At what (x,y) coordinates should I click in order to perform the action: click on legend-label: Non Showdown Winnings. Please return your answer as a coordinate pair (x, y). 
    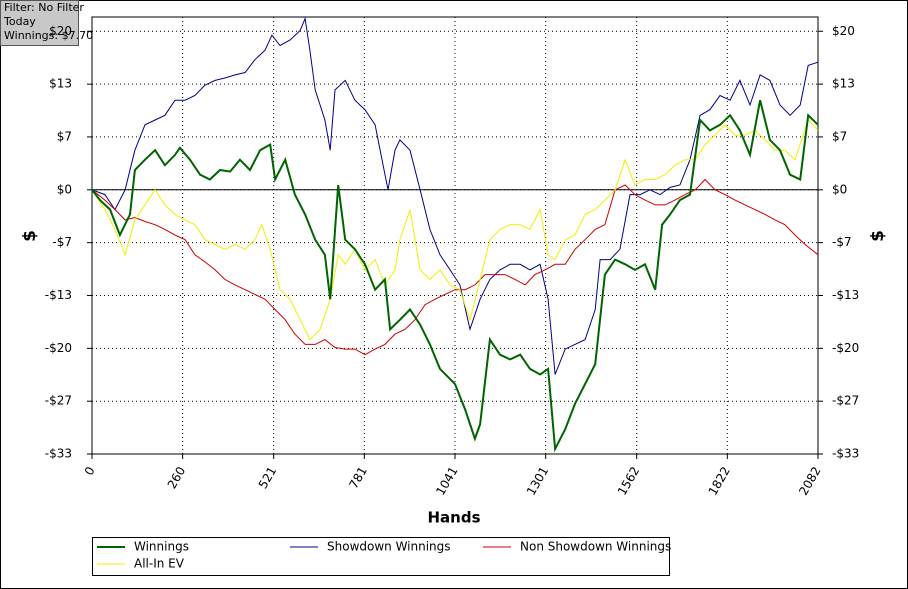
    Looking at the image, I should click on (595, 547).